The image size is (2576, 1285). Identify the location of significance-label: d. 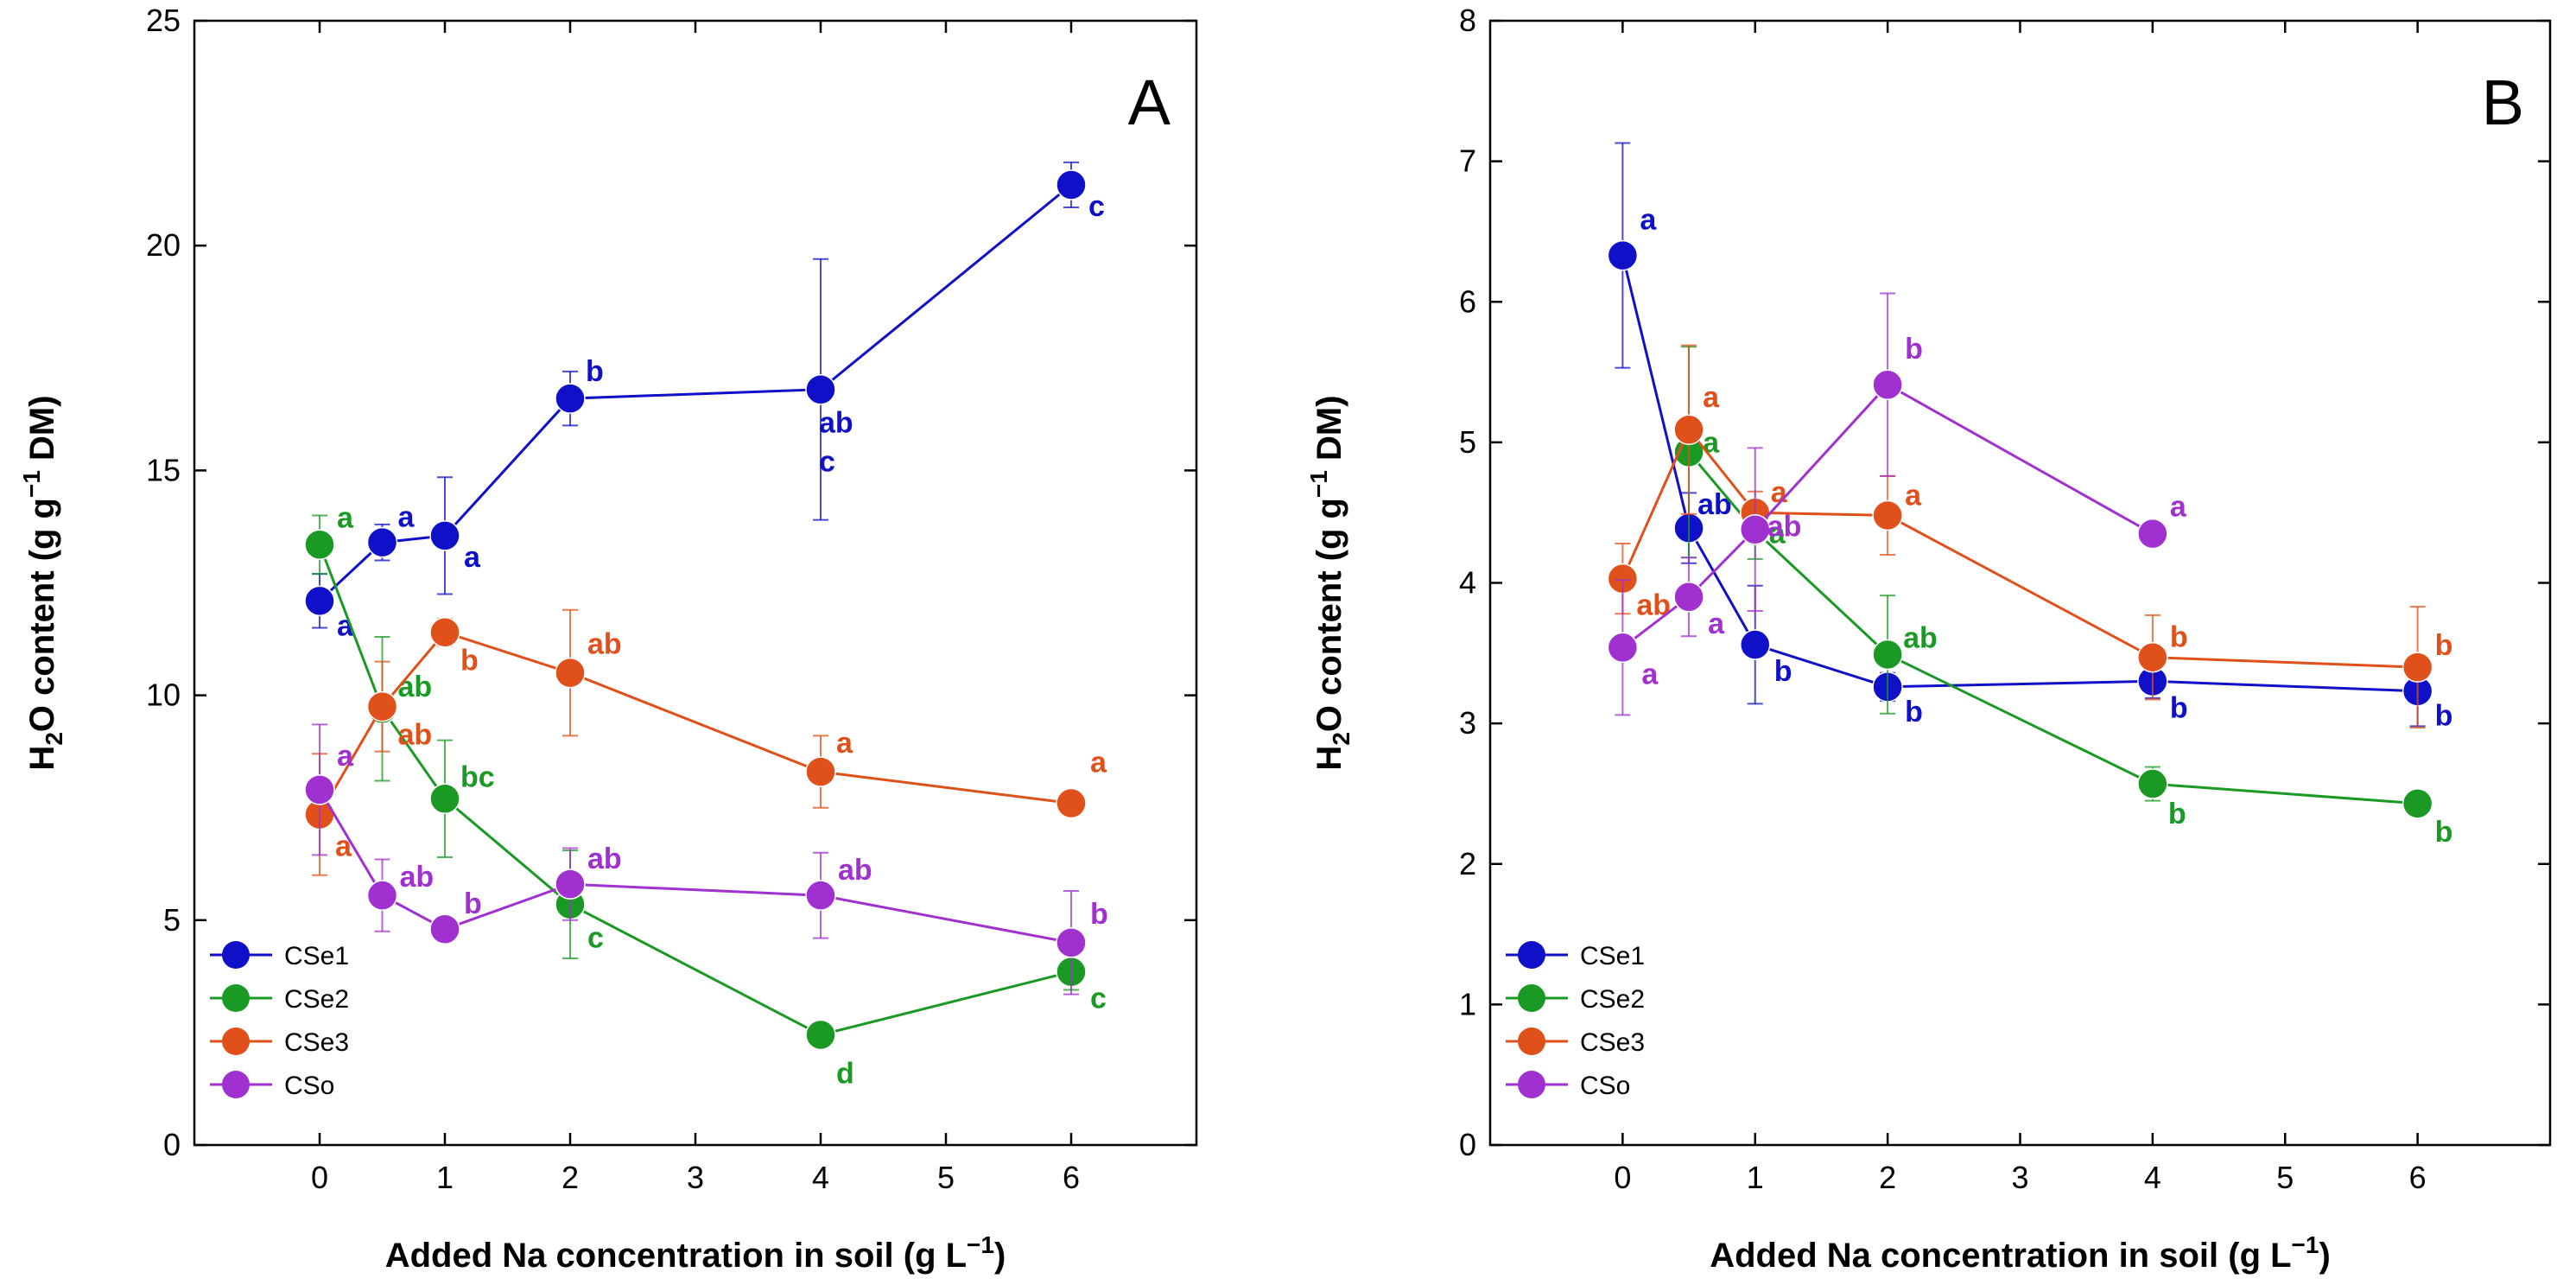
(845, 1075).